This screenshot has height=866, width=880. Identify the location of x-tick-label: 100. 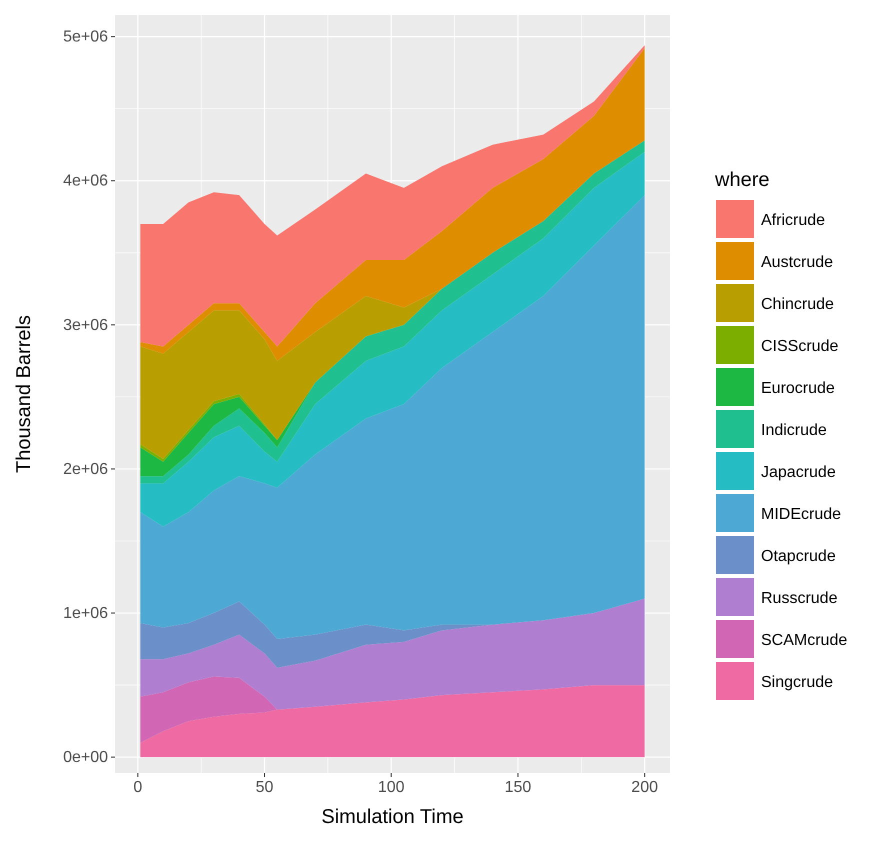
(391, 787).